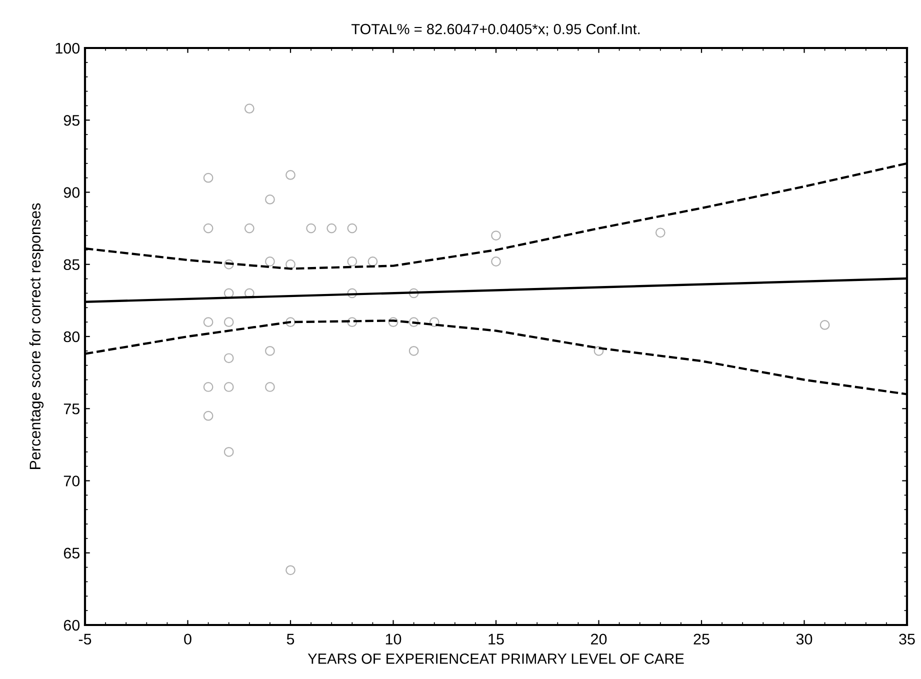  Describe the element at coordinates (36, 336) in the screenshot. I see `y-axis-title: Percentage score for correct responses` at that location.